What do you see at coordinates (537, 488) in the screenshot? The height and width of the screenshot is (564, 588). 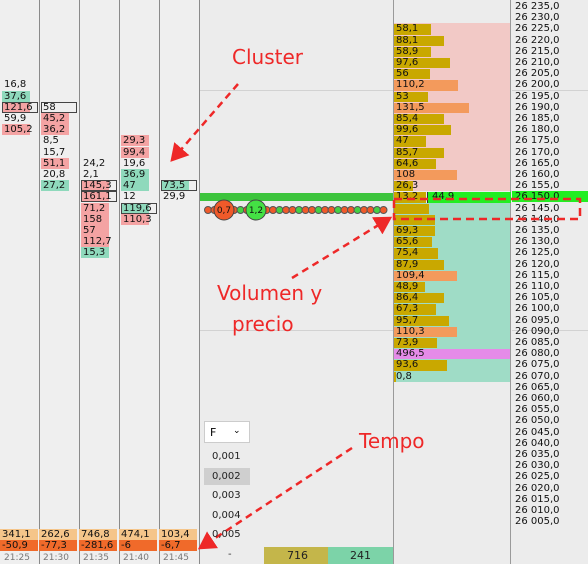 I see `price-label: 26 020,0` at bounding box center [537, 488].